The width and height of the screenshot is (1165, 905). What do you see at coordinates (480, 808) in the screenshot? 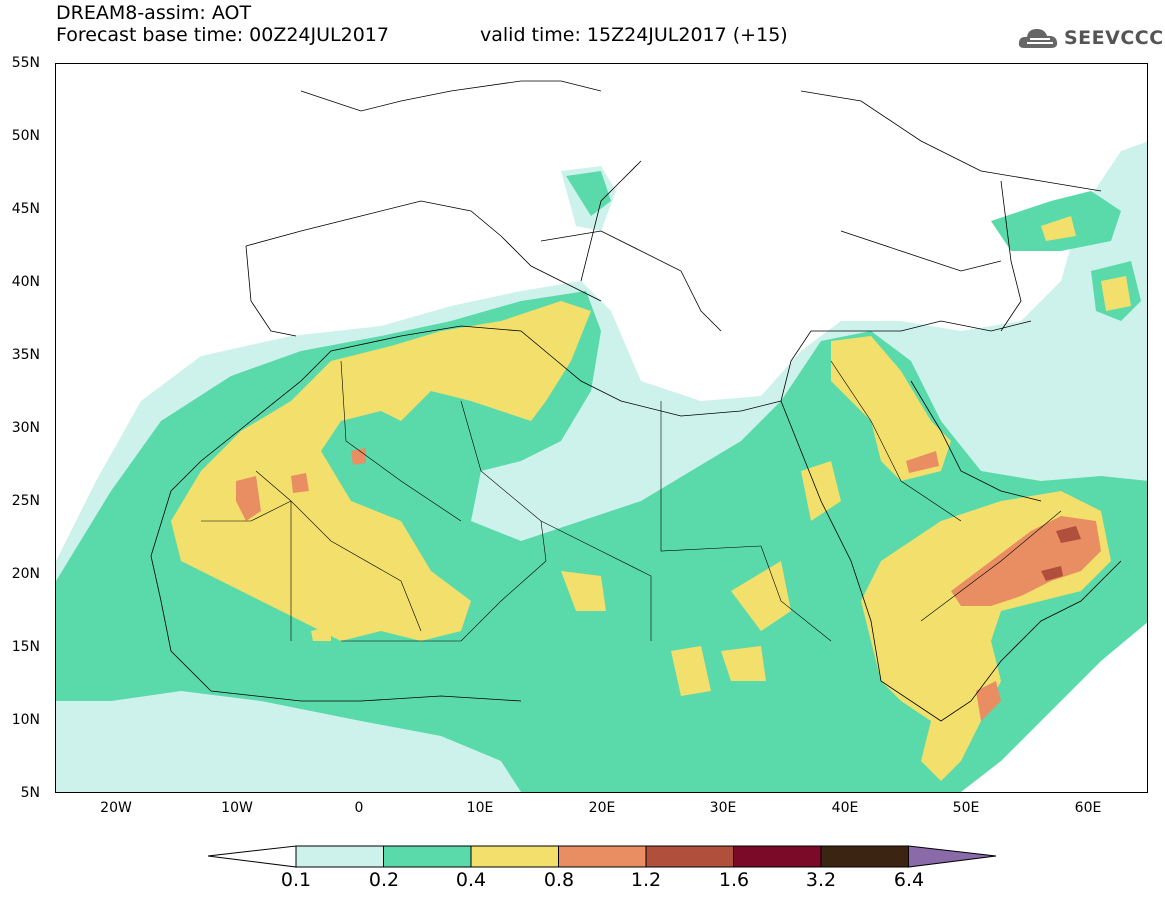
I see `lon-label-10e: 10E` at bounding box center [480, 808].